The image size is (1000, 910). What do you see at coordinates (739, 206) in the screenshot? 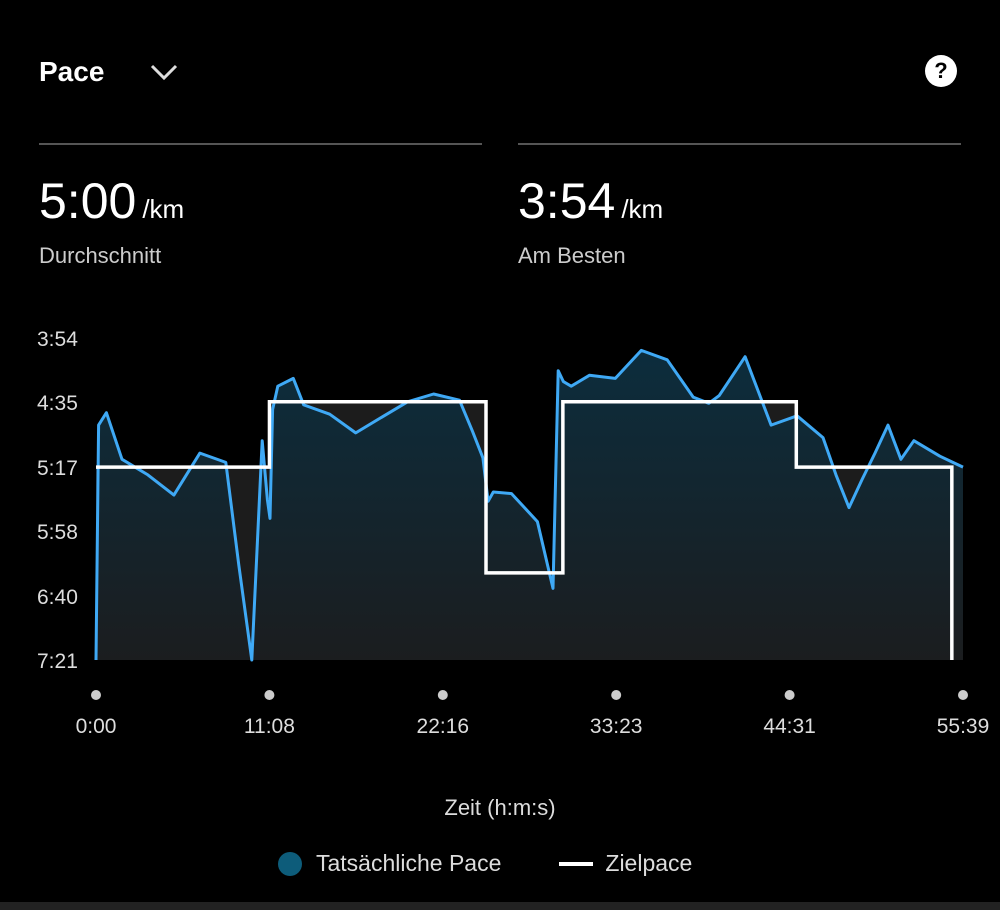
I see `best-pace-stat: 3:54/km Am Besten` at bounding box center [739, 206].